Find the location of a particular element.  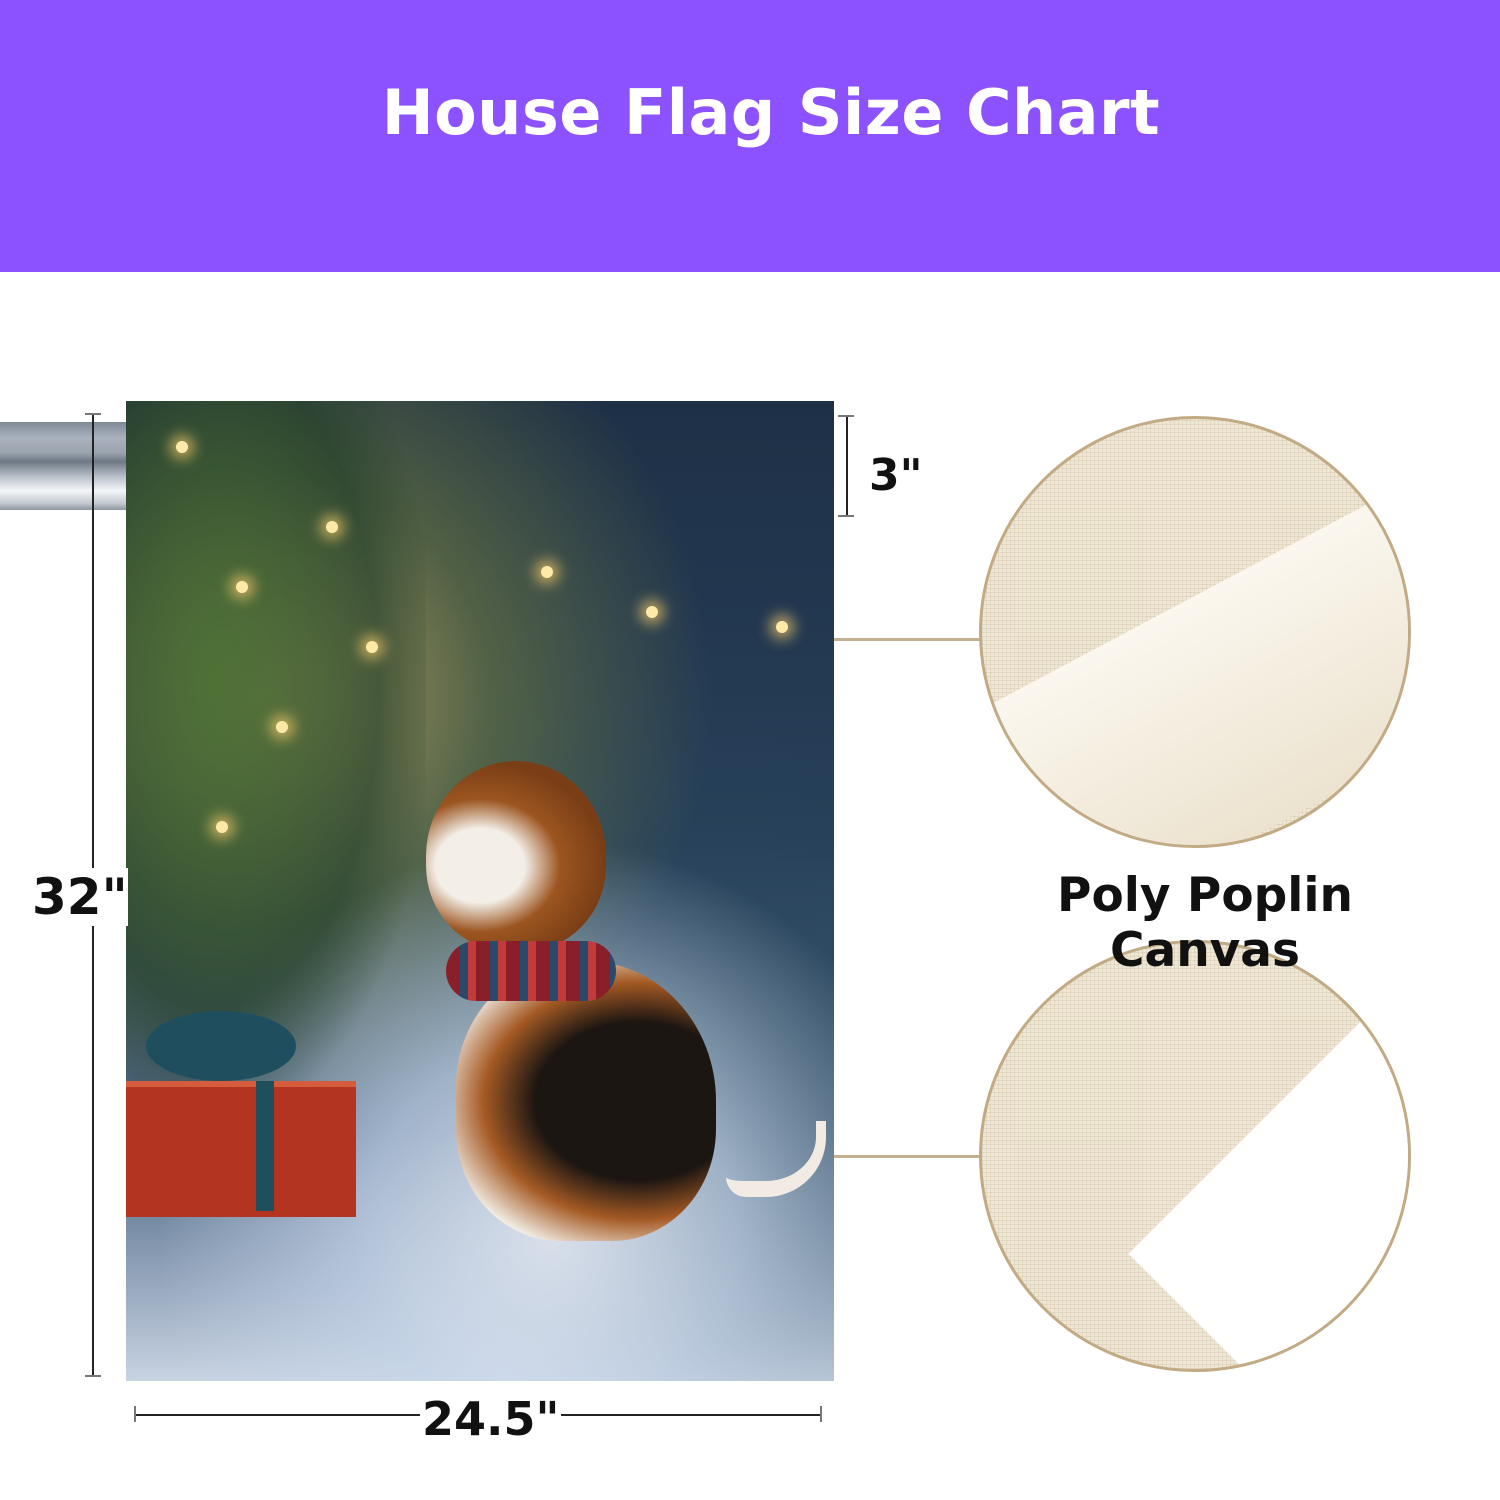

fabric-swatch-corner is located at coordinates (1195, 1156).